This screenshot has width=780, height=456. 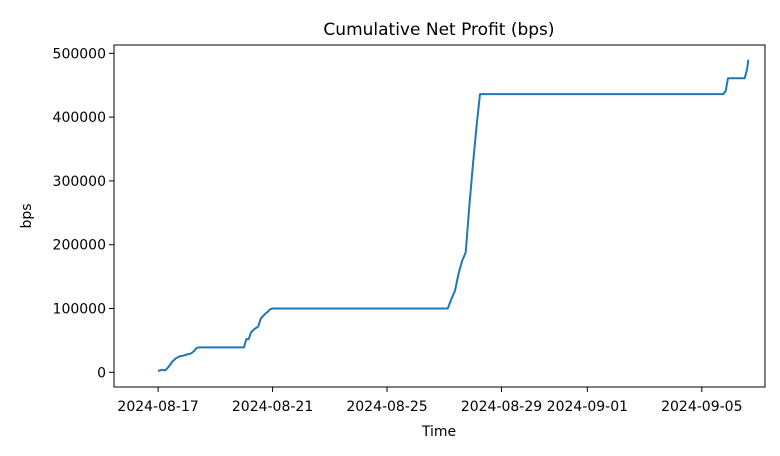 I want to click on y-tick-label: 400000, so click(x=79, y=118).